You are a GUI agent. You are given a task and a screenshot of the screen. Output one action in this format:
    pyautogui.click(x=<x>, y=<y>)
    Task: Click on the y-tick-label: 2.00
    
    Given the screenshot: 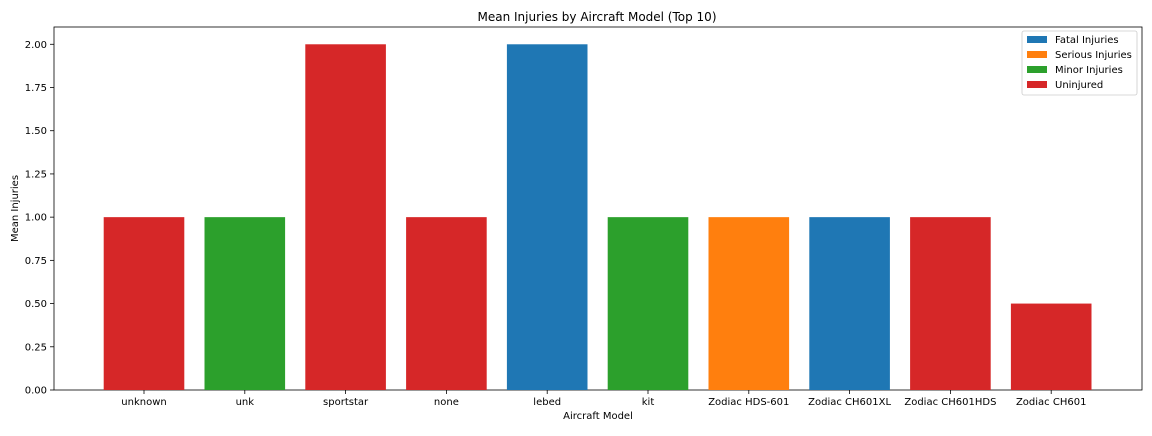 What is the action you would take?
    pyautogui.click(x=36, y=45)
    